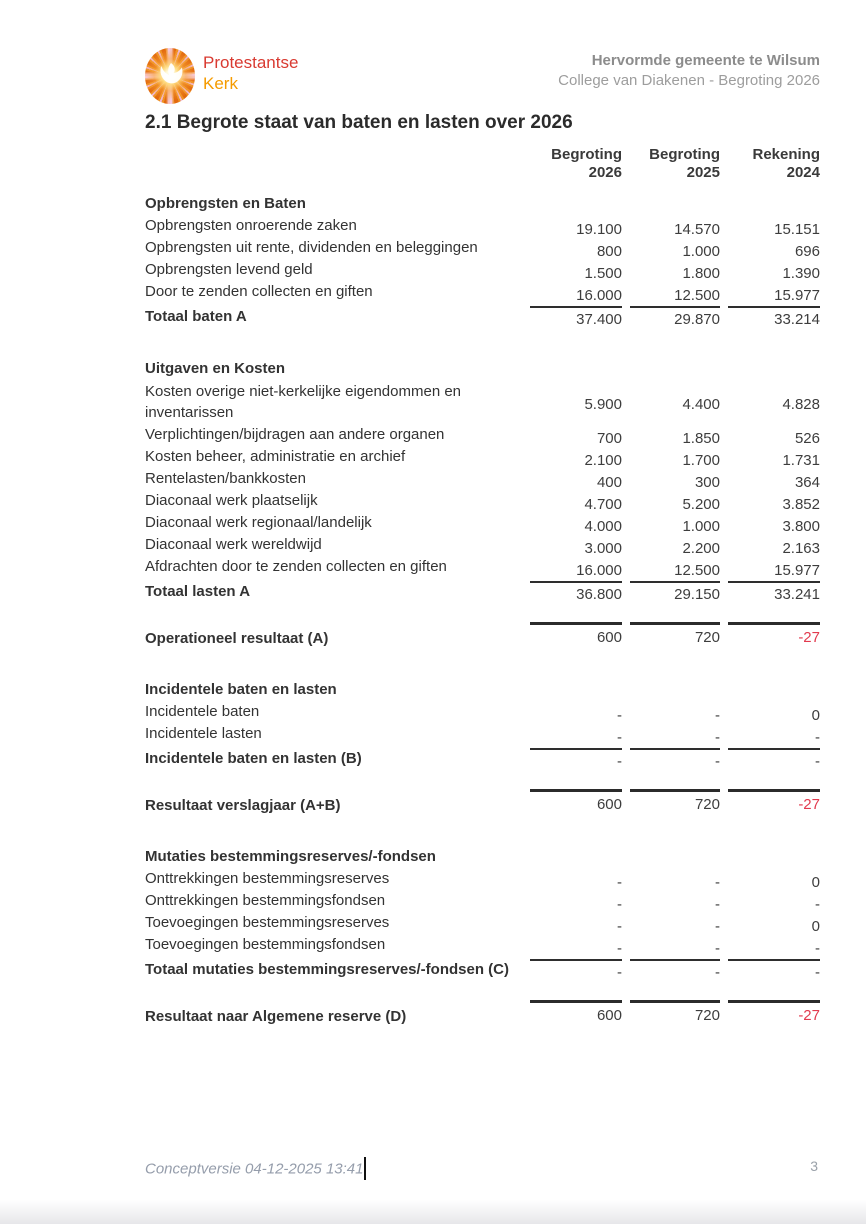 This screenshot has height=1224, width=866. Describe the element at coordinates (482, 924) in the screenshot. I see `table-row: Toevoegingen bestemmingsreserves - - 0` at that location.